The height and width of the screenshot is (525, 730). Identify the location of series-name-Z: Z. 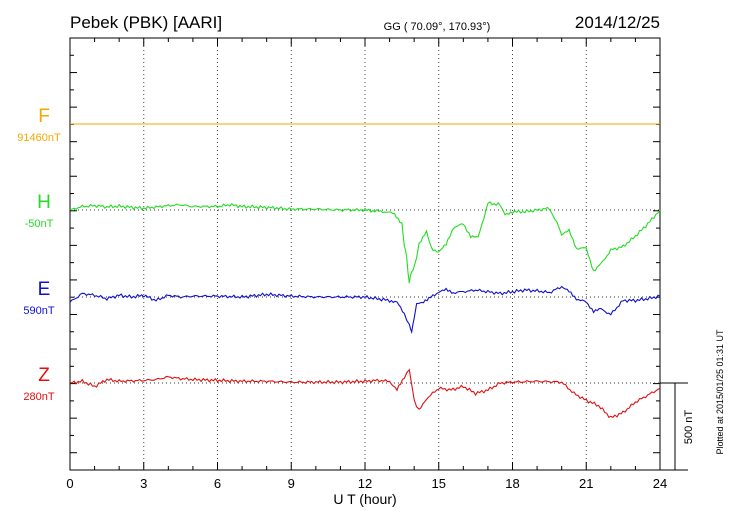
(44, 375).